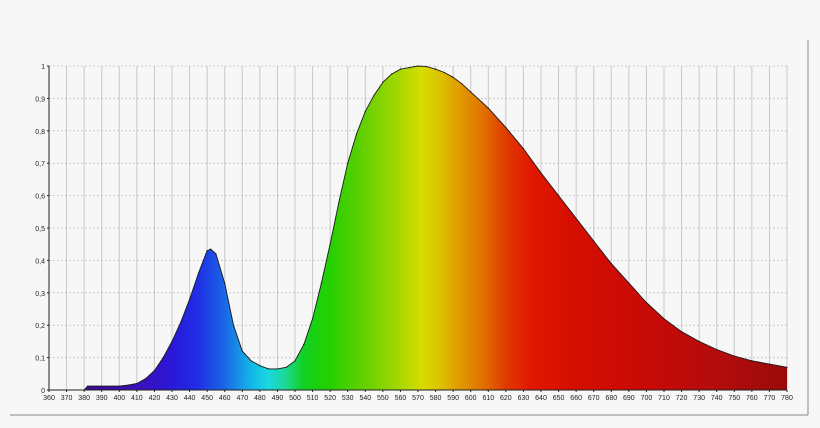  I want to click on y-tick-label: 0, so click(43, 391).